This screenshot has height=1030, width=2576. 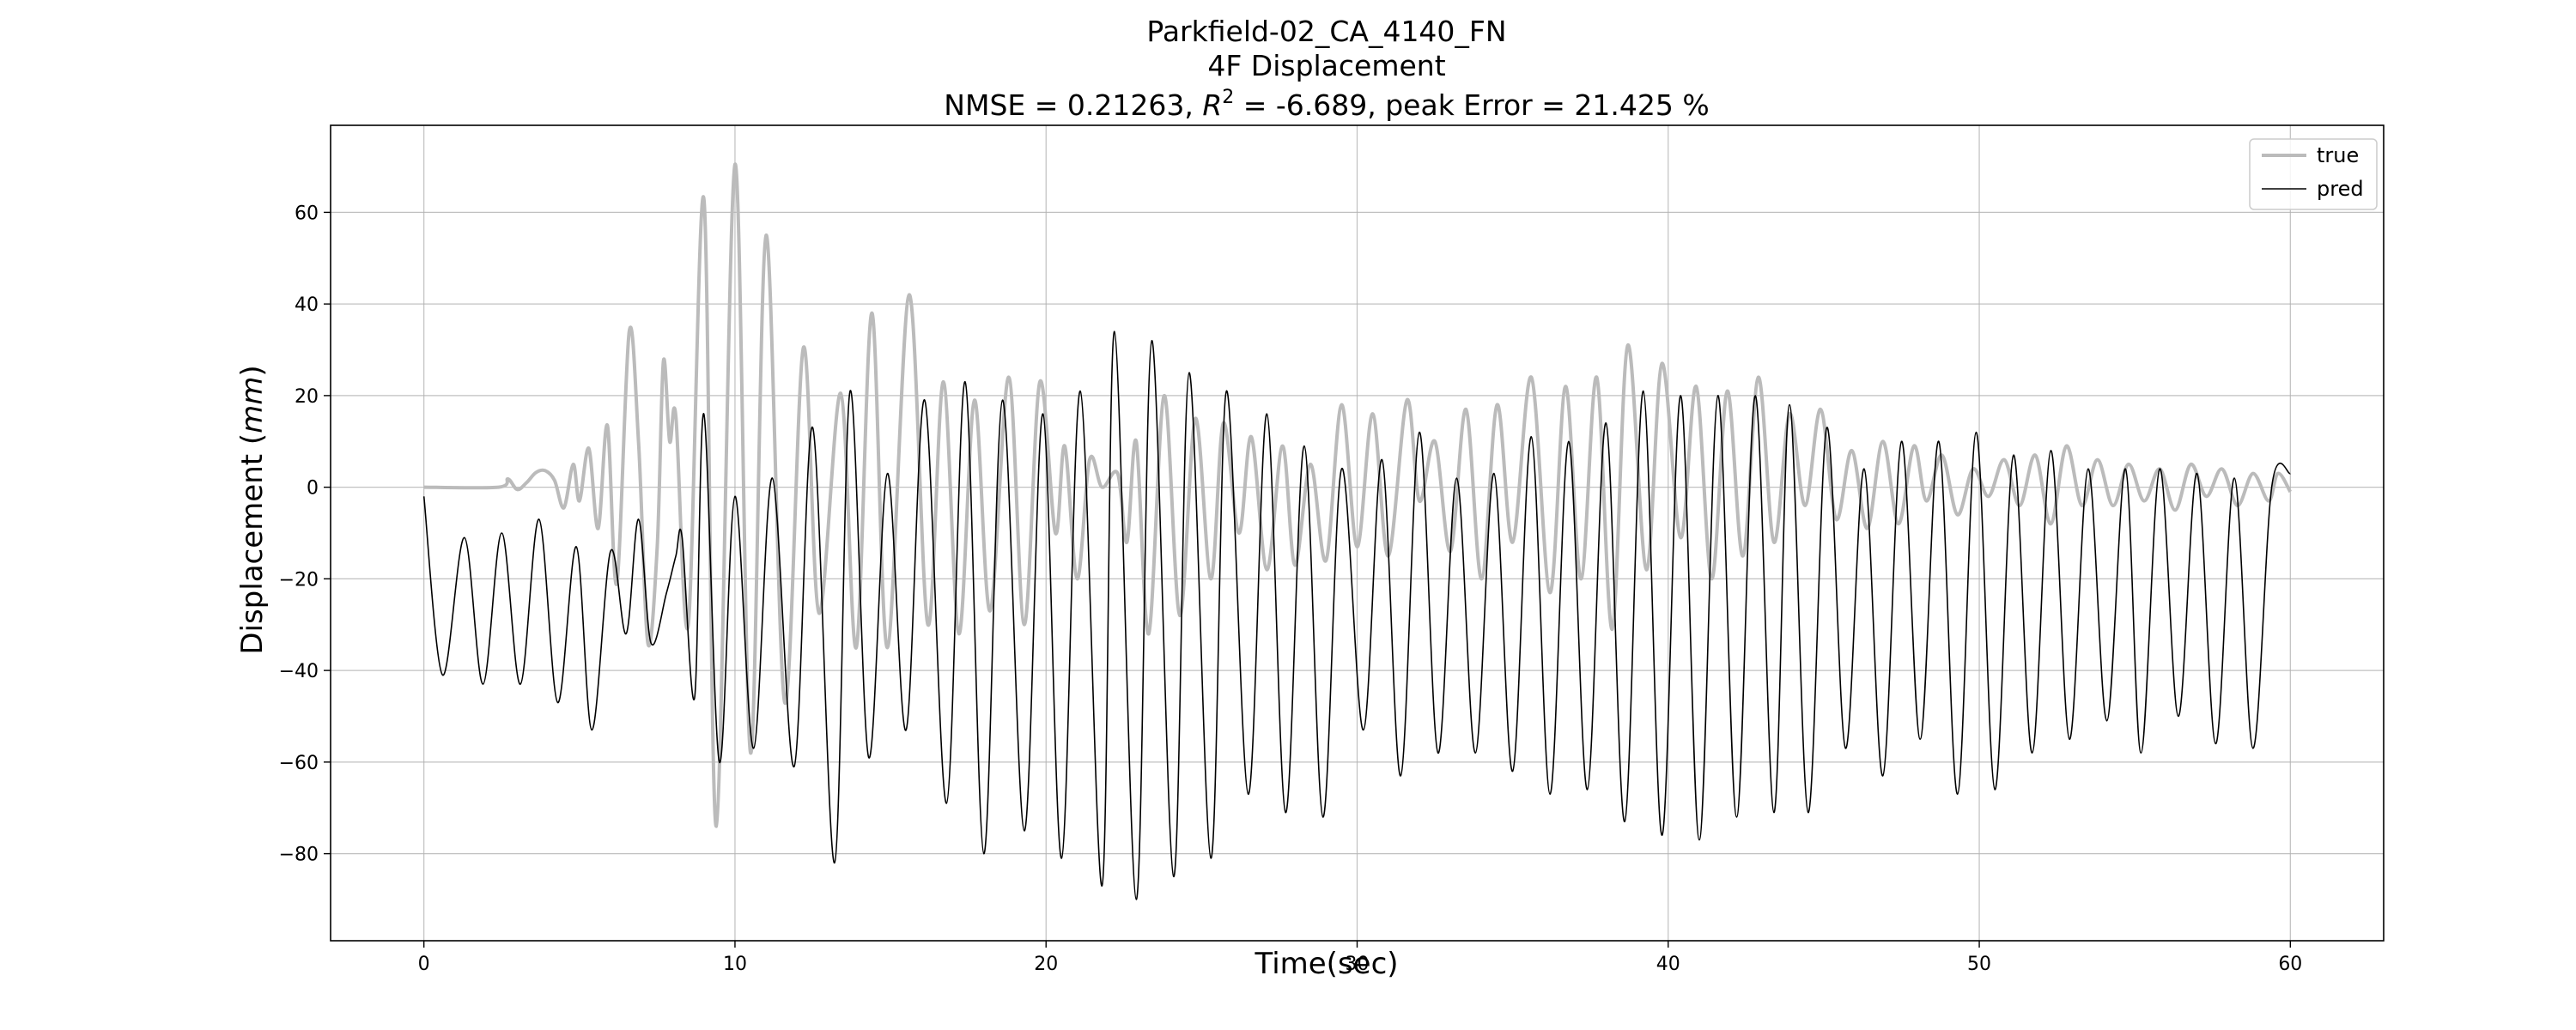 I want to click on x-tick-label: 10, so click(x=735, y=964).